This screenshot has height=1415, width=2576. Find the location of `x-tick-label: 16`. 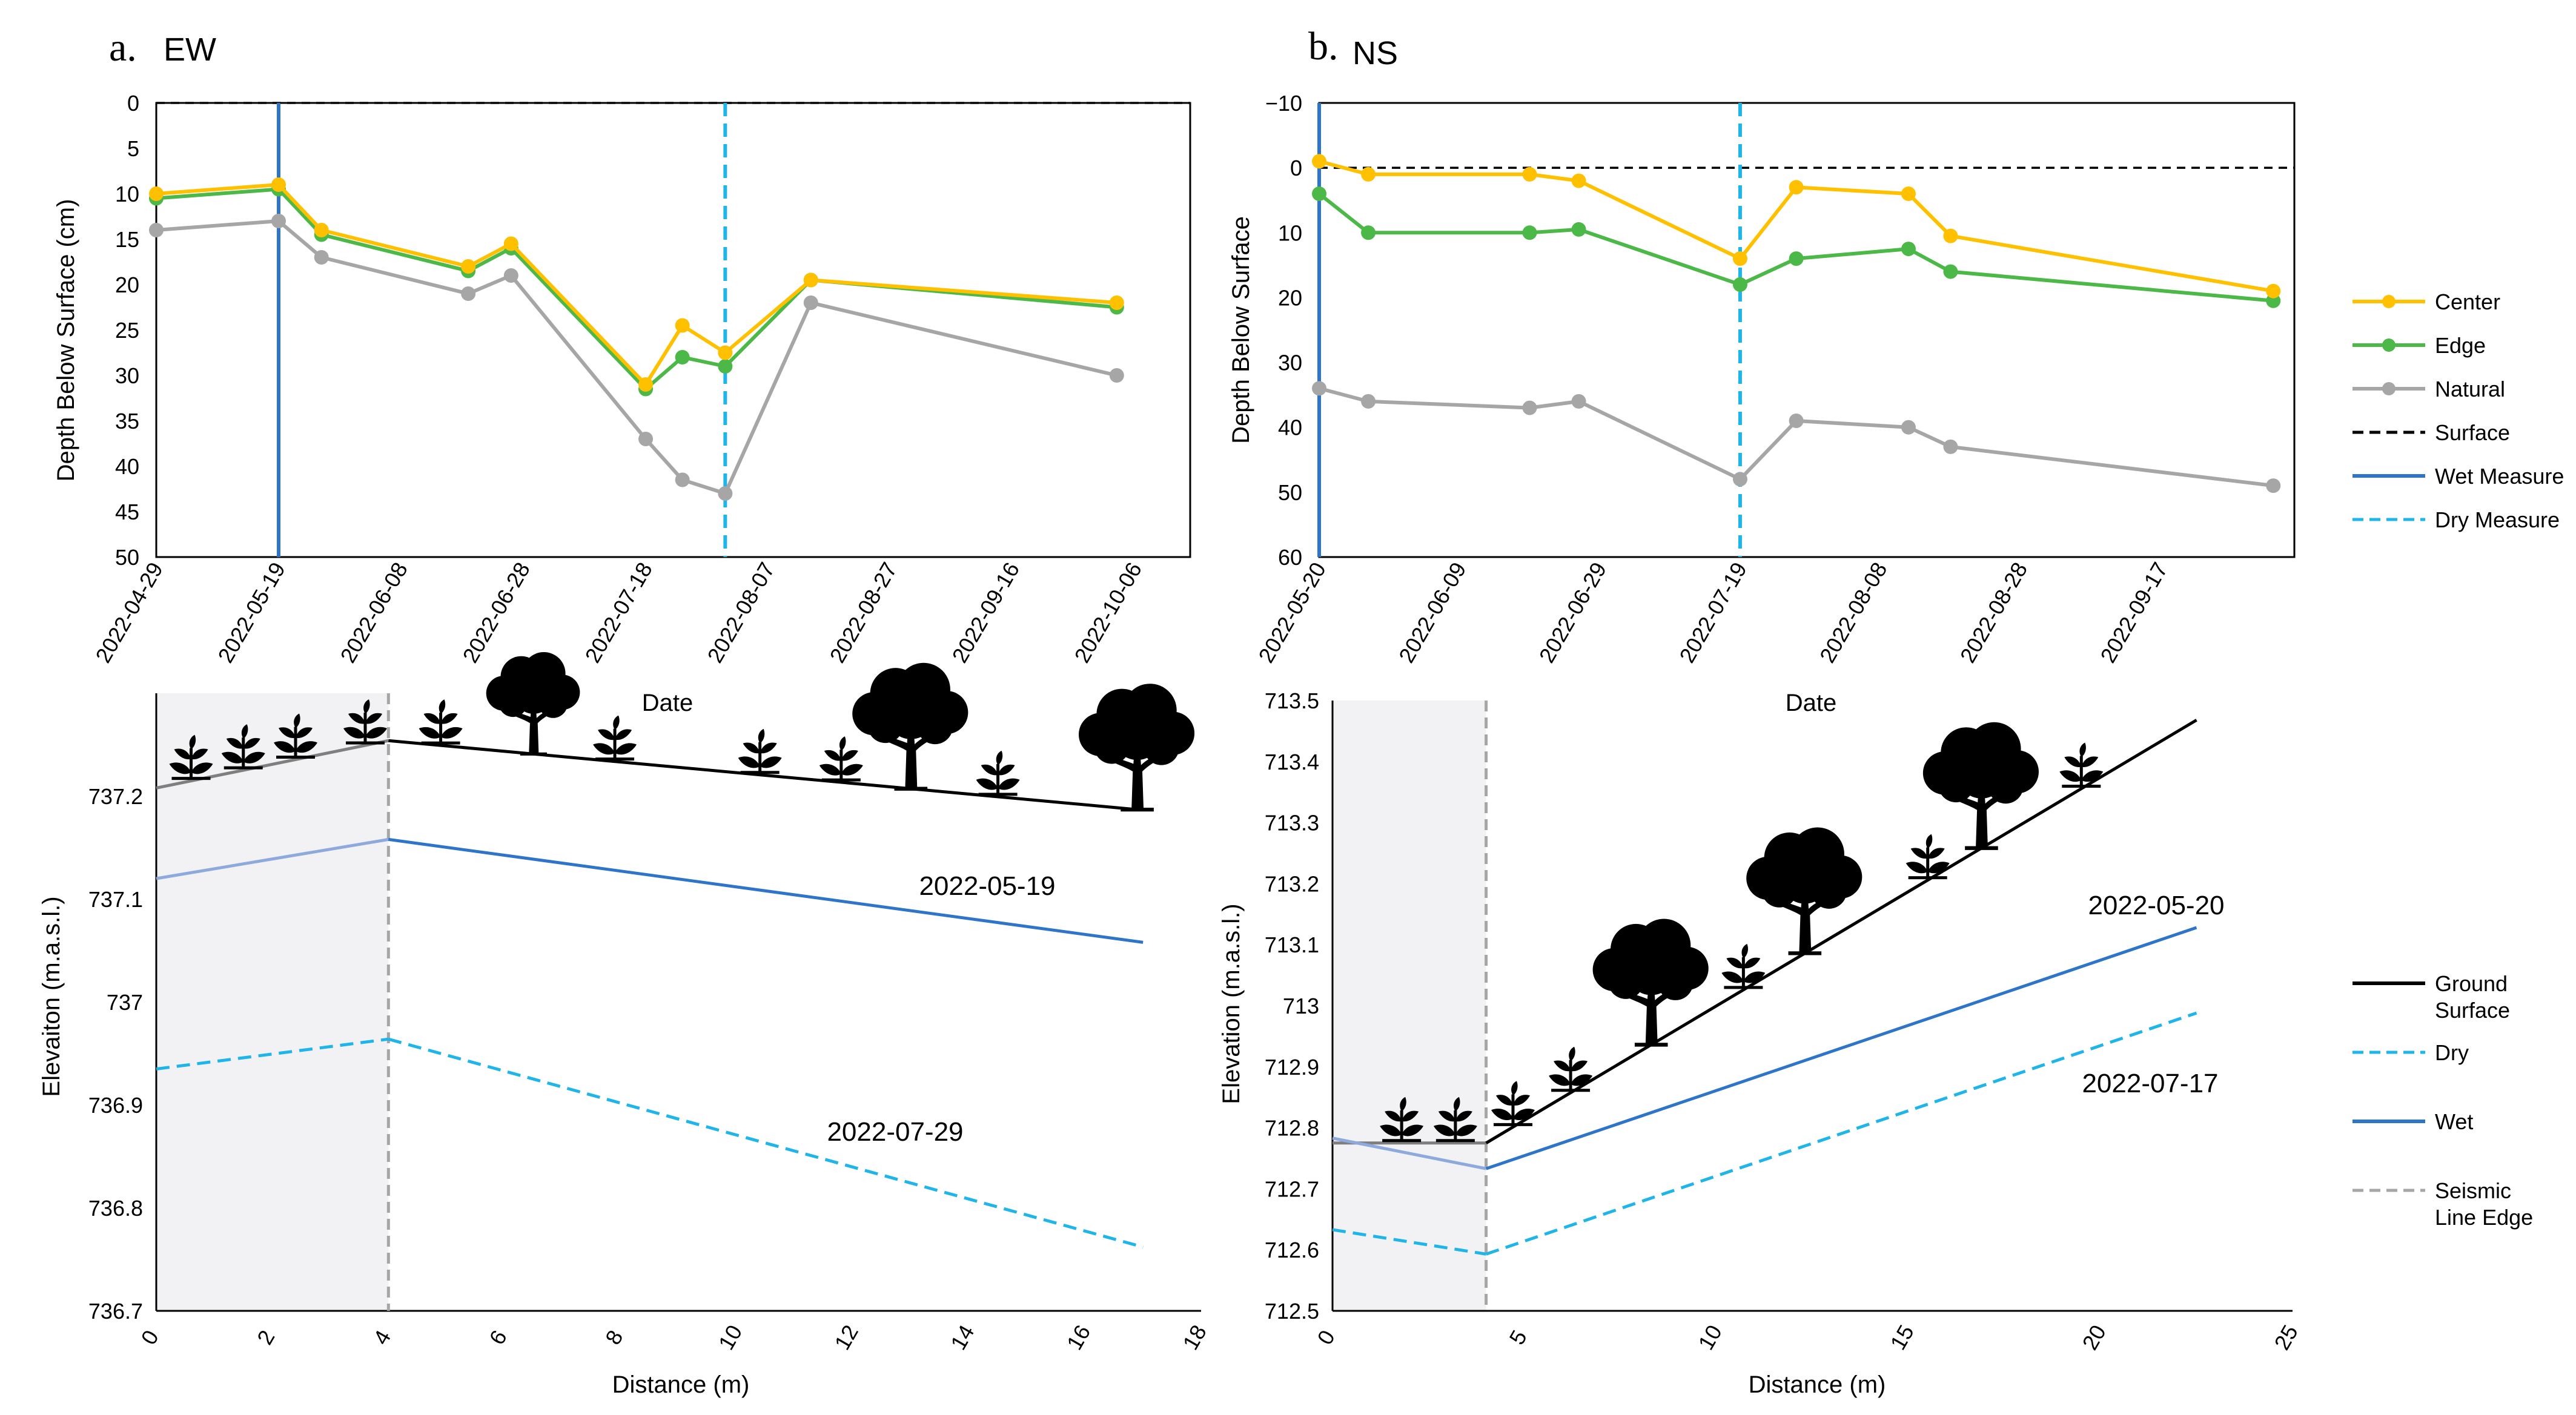

x-tick-label: 16 is located at coordinates (1079, 1337).